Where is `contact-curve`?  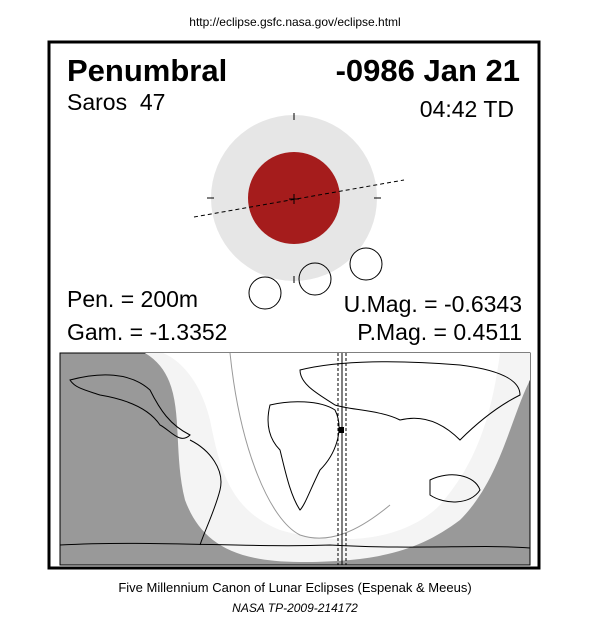
contact-curve is located at coordinates (310, 445).